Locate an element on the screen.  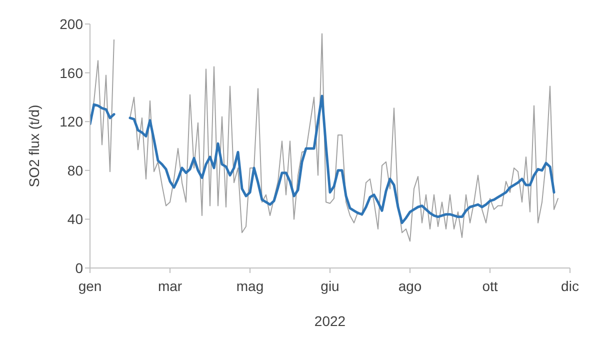
x-tick-label: mar is located at coordinates (170, 286).